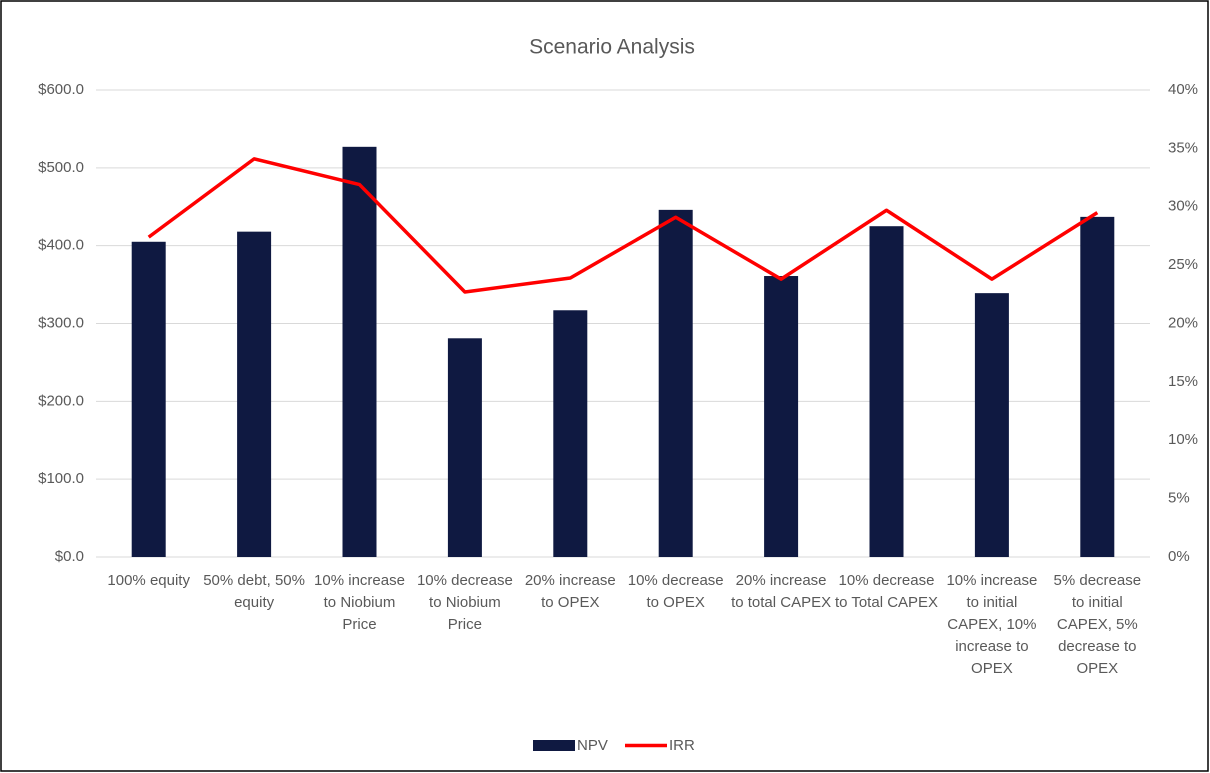  What do you see at coordinates (359, 602) in the screenshot?
I see `x-tick-label: 10% increase to Niobium Price` at bounding box center [359, 602].